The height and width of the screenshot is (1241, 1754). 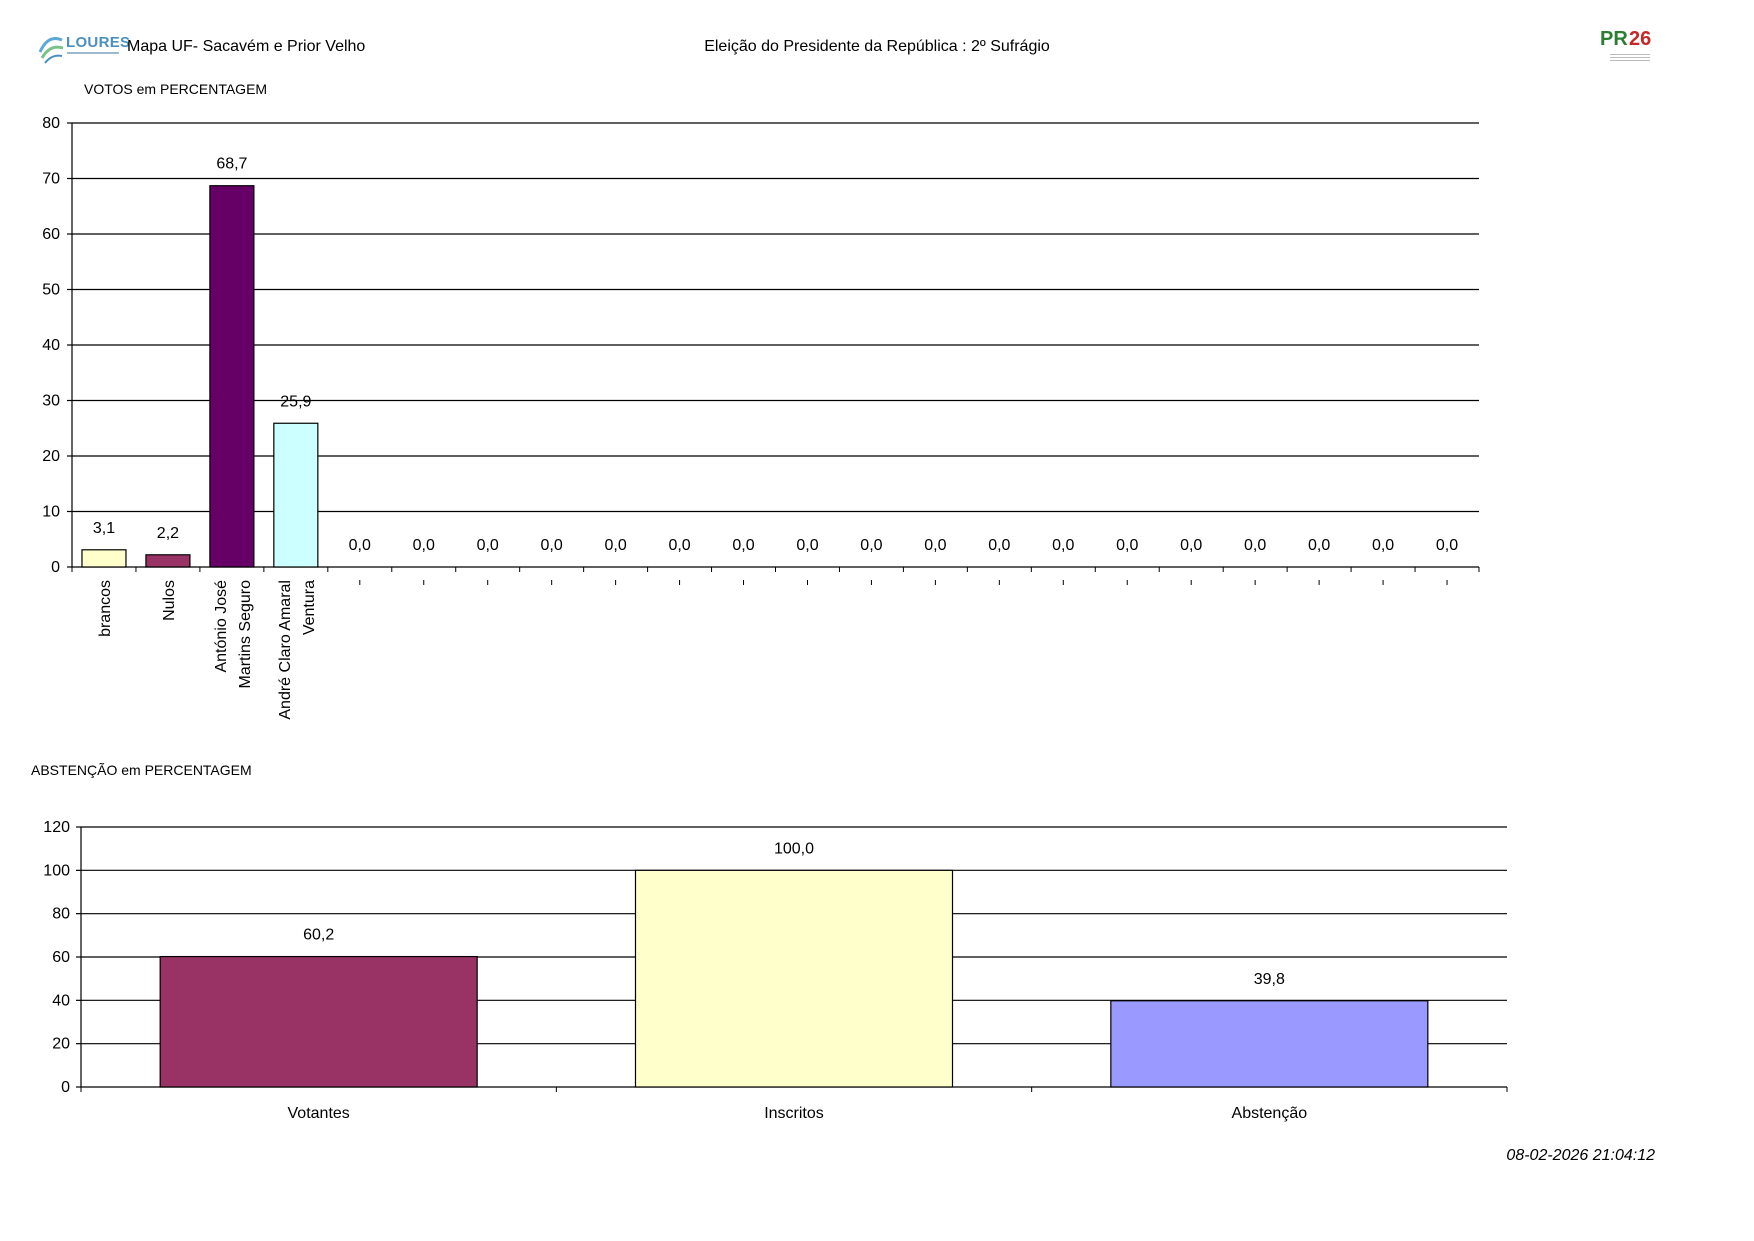 What do you see at coordinates (1580, 1155) in the screenshot?
I see `report-timestamp: 08-02-2026 21:04:12` at bounding box center [1580, 1155].